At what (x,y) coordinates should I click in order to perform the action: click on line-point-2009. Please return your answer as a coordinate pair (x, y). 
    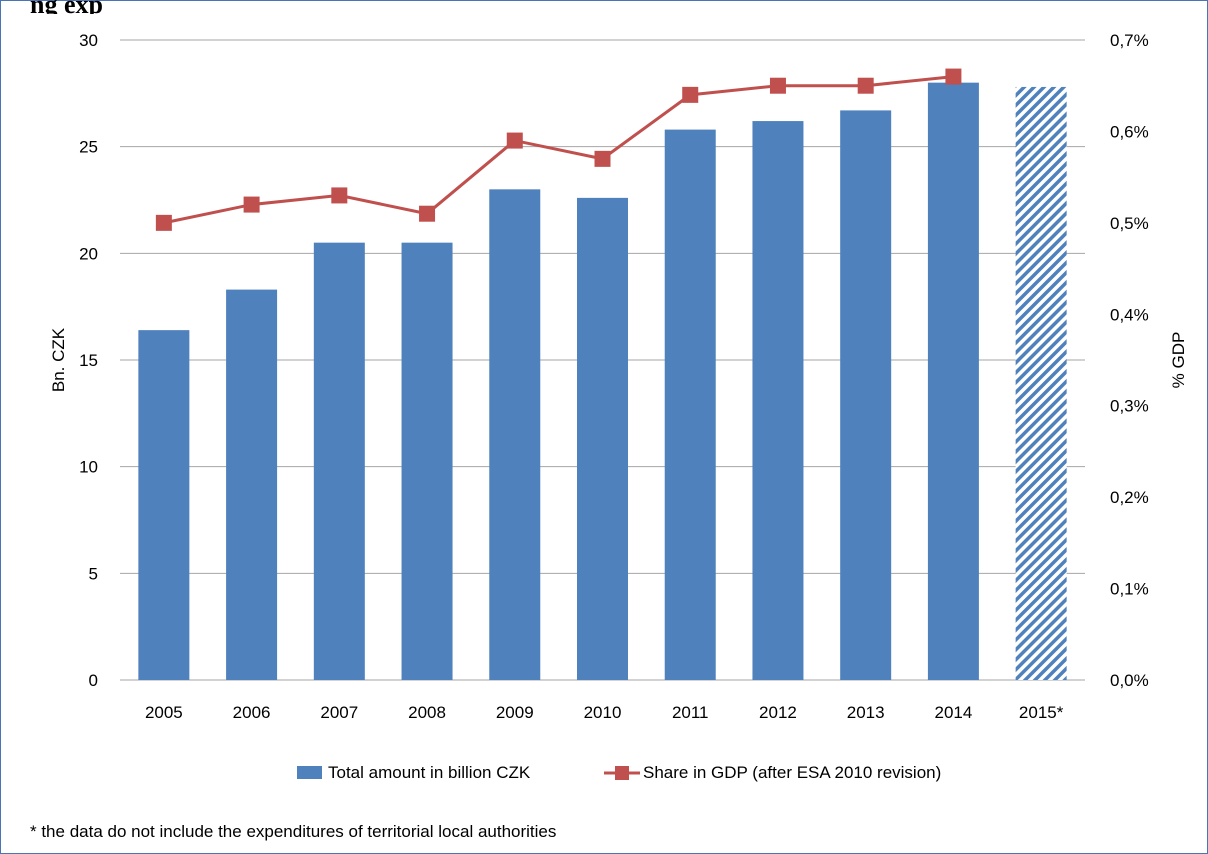
    Looking at the image, I should click on (514, 140).